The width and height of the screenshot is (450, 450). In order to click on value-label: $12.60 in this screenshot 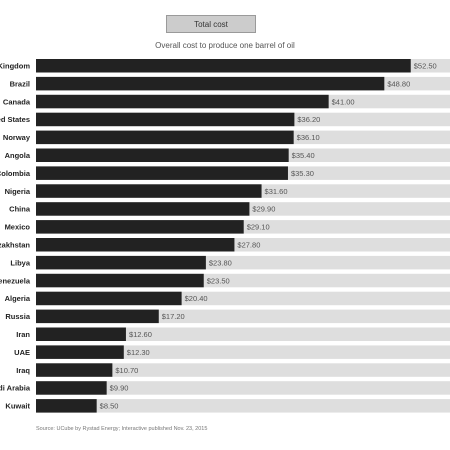, I will do `click(140, 334)`.